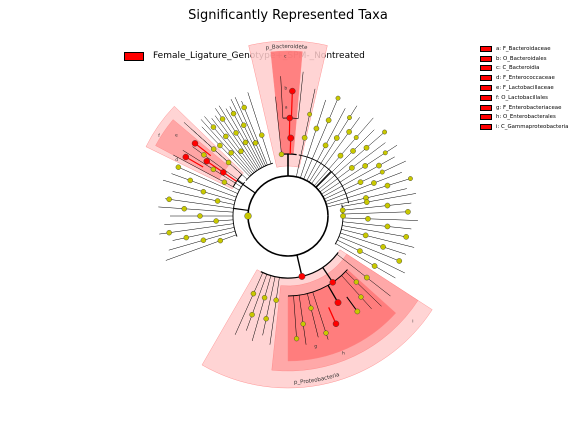 This screenshot has width=576, height=432. I want to click on clade-letter: f, so click(159, 136).